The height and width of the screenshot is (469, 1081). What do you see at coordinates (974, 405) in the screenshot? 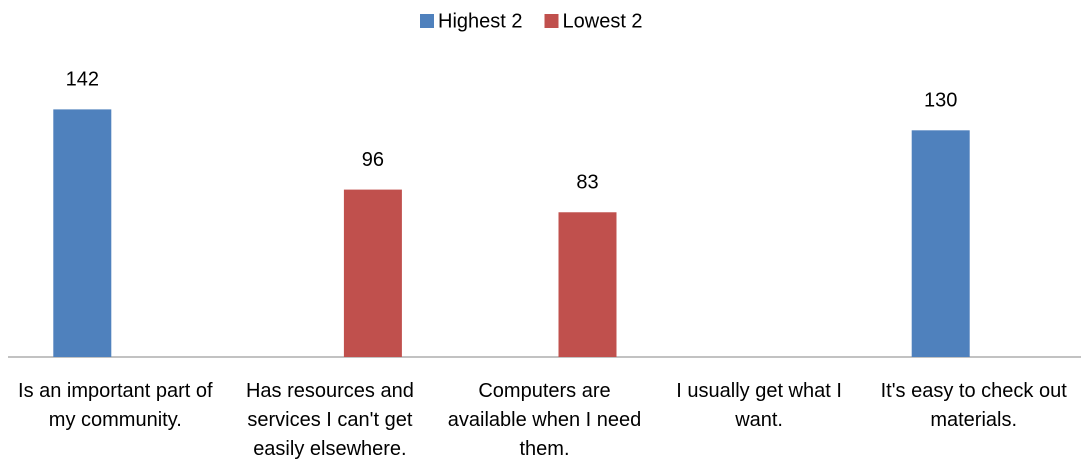
I see `x-tick-label: It's easy to check out materials.` at bounding box center [974, 405].